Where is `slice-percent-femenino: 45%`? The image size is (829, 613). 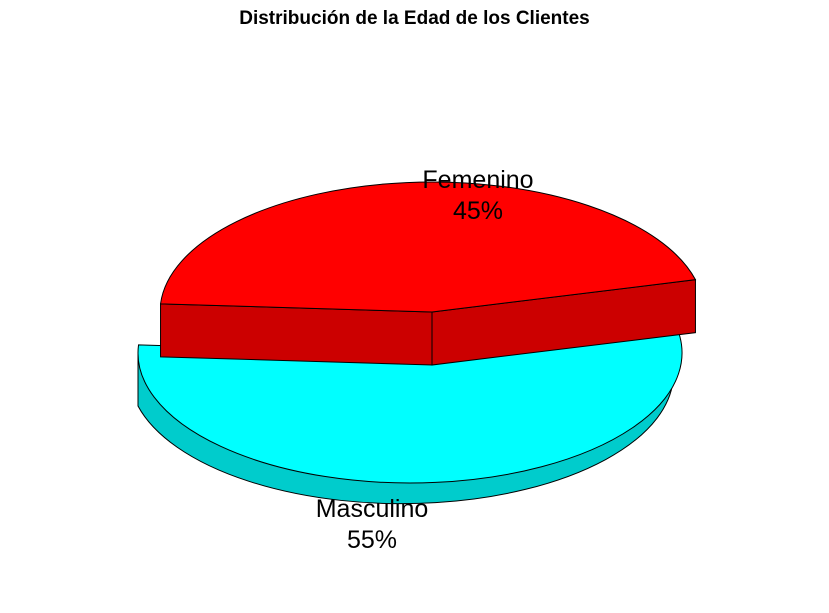 slice-percent-femenino: 45% is located at coordinates (478, 211).